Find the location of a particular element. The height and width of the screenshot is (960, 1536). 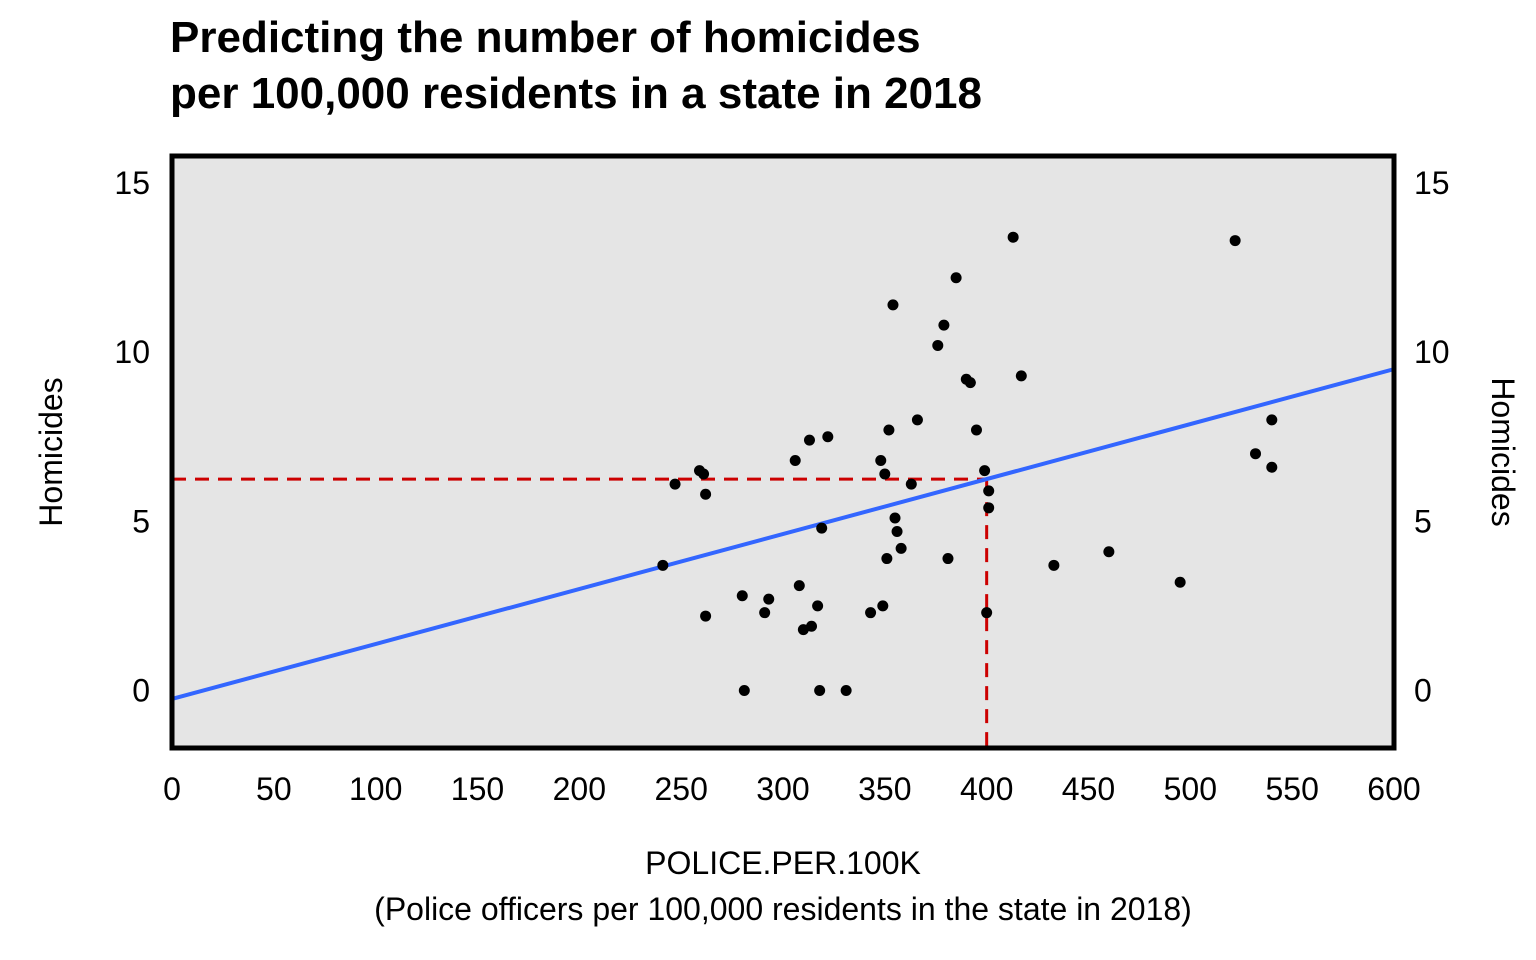

x-tick-label: 550 is located at coordinates (1291, 789).